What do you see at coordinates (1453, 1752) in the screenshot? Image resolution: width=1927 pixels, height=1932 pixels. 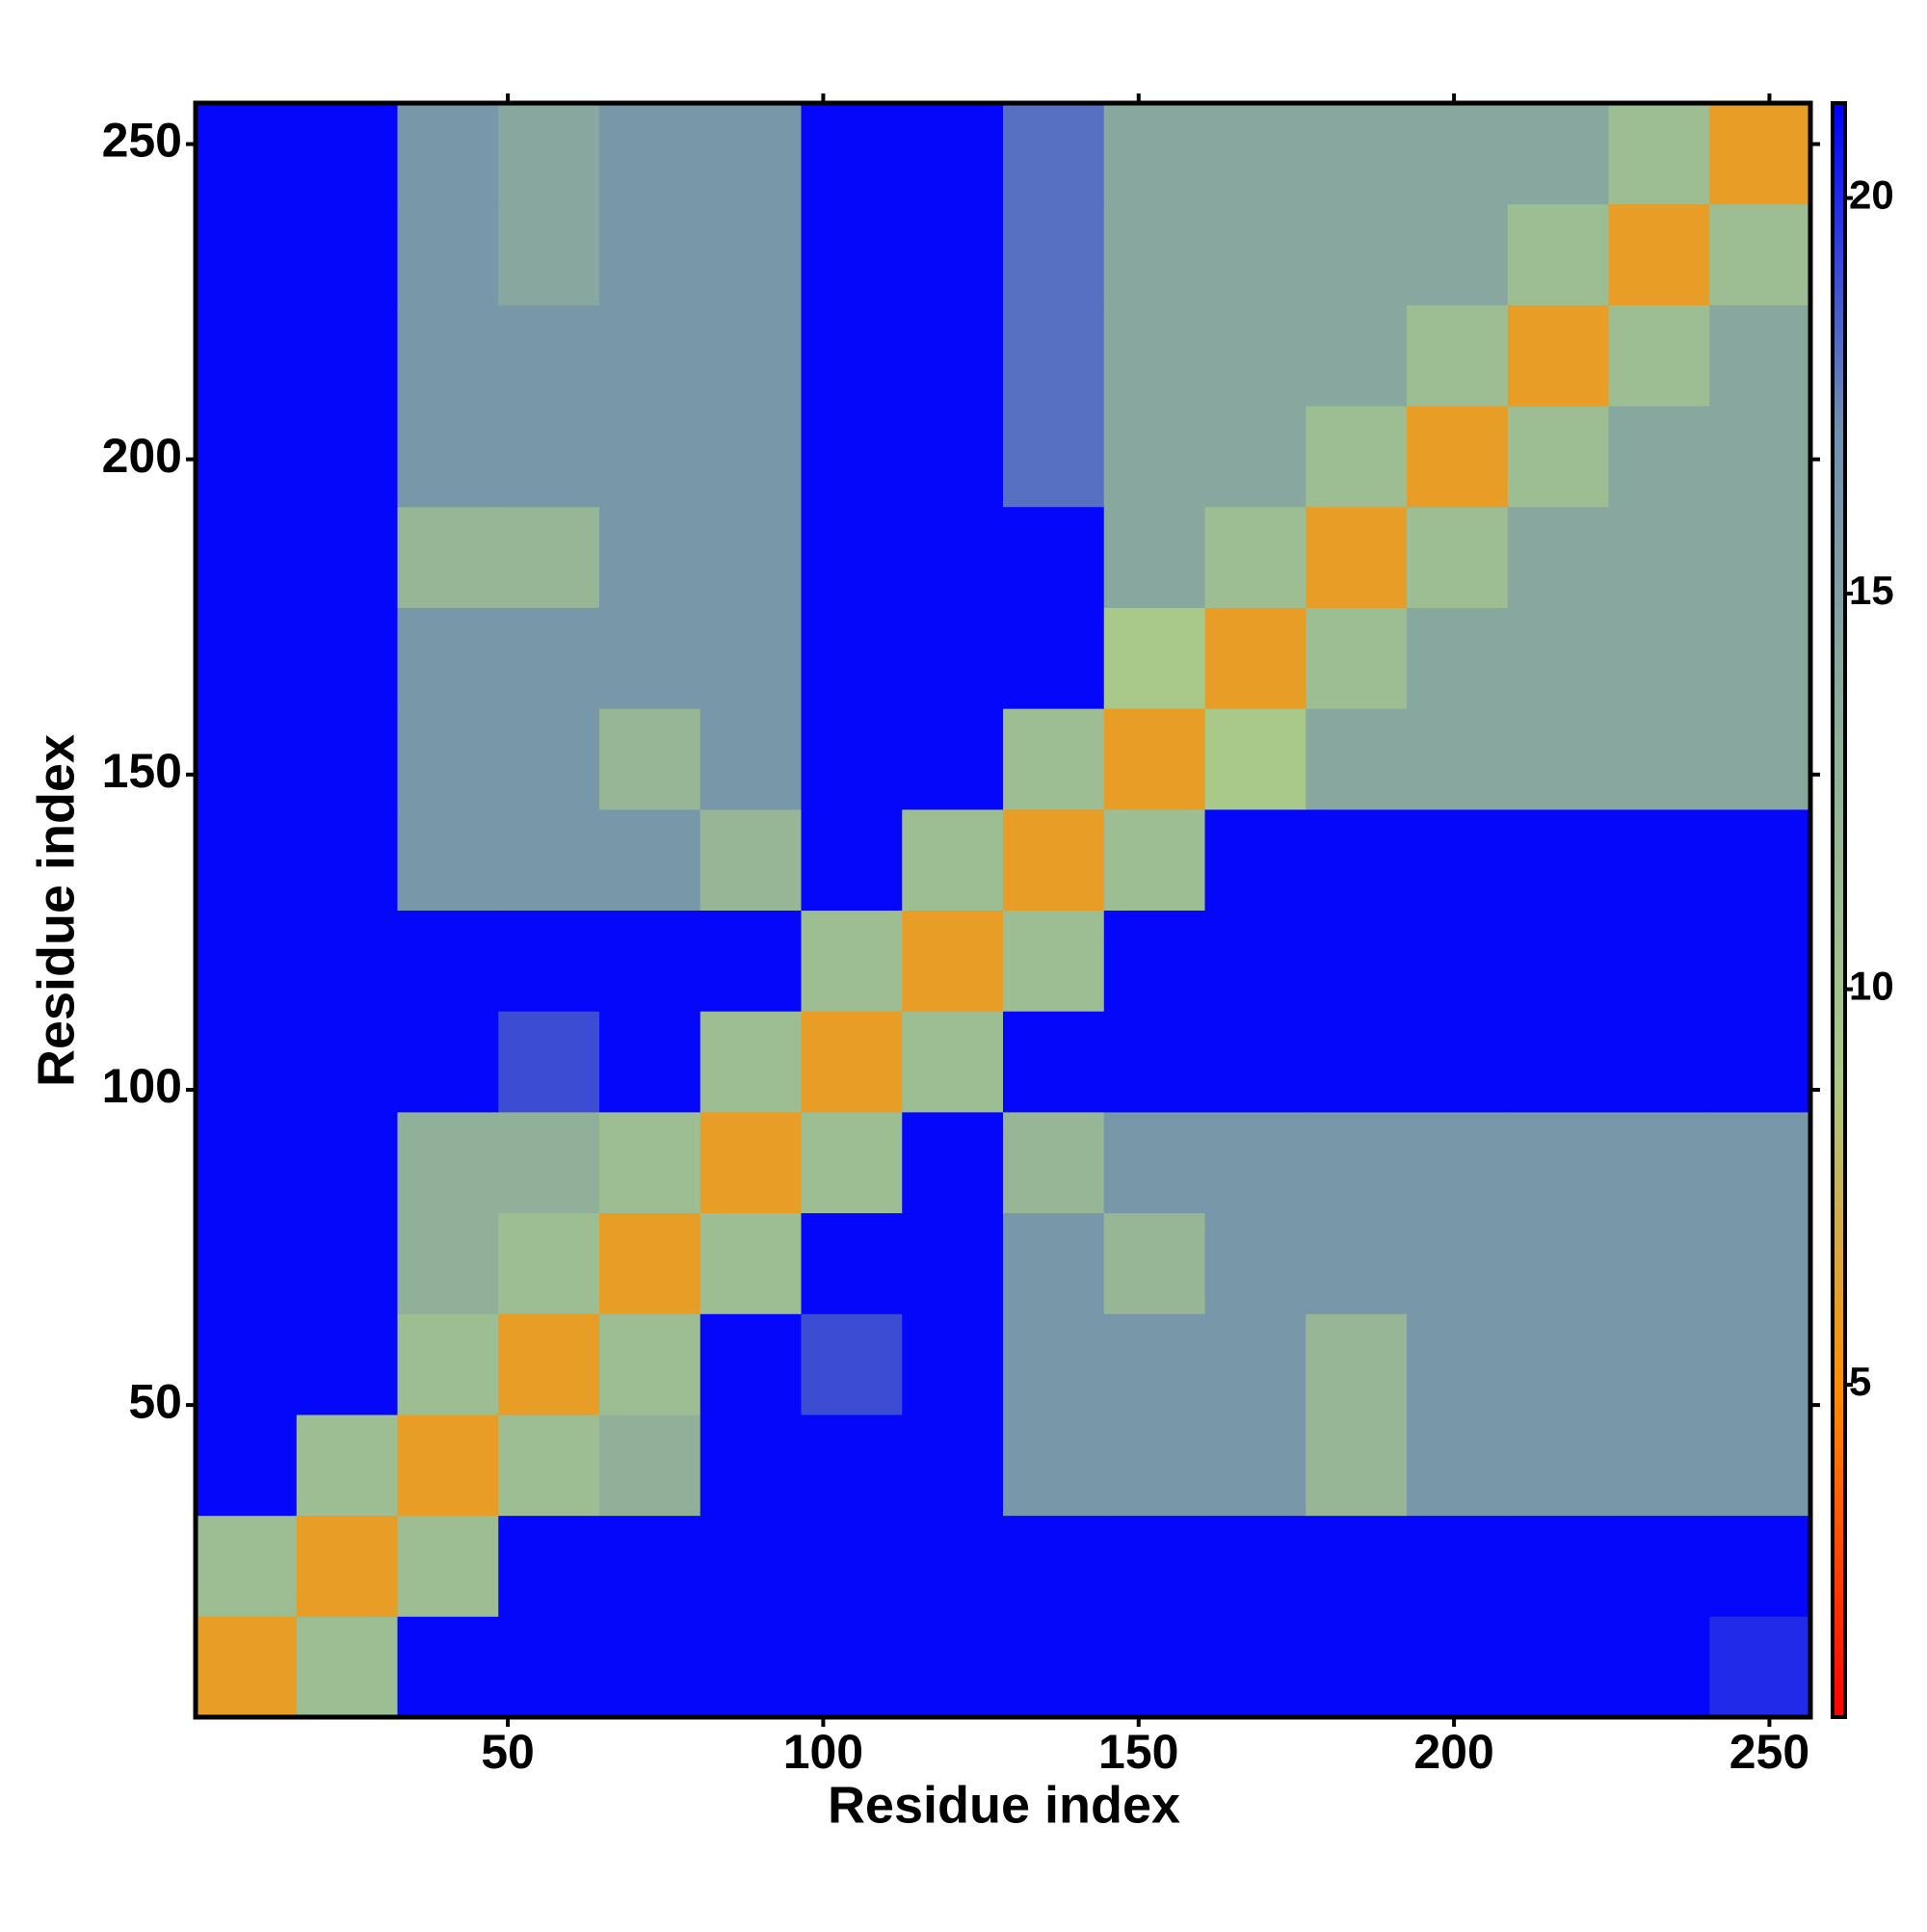 I see `x-tick-label: 200` at bounding box center [1453, 1752].